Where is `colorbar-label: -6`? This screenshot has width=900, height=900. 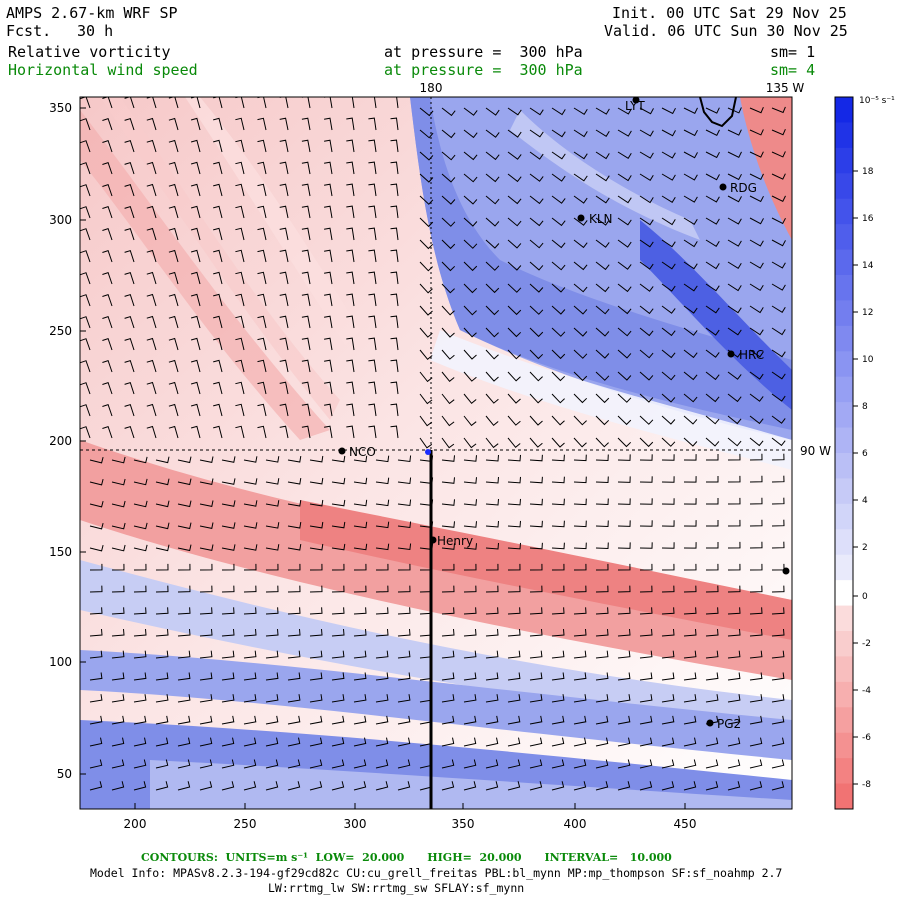
colorbar-label: -6 is located at coordinates (866, 738).